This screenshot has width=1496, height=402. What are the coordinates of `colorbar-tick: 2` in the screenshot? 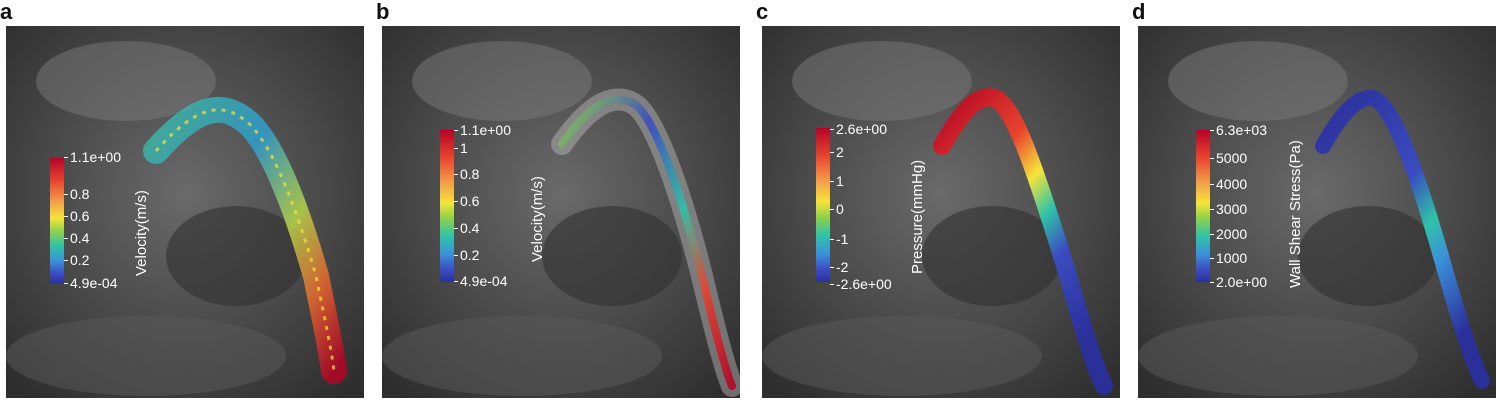 It's located at (837, 152).